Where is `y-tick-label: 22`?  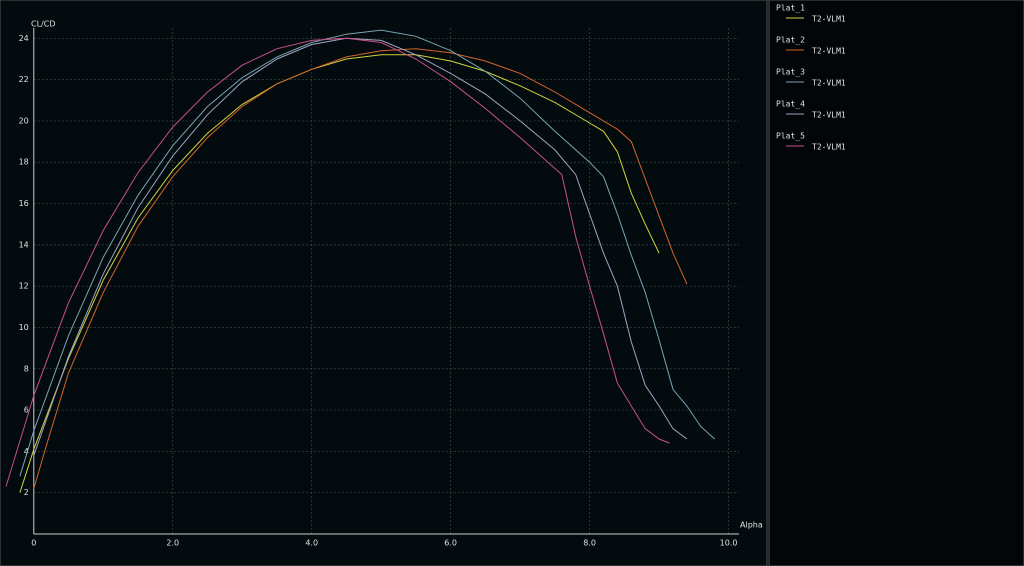
y-tick-label: 22 is located at coordinates (24, 79).